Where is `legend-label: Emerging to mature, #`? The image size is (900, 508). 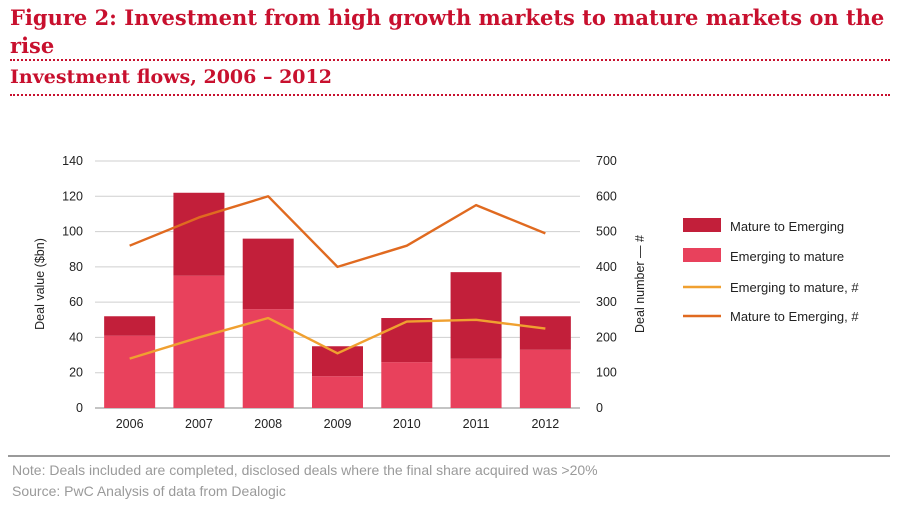 legend-label: Emerging to mature, # is located at coordinates (794, 287).